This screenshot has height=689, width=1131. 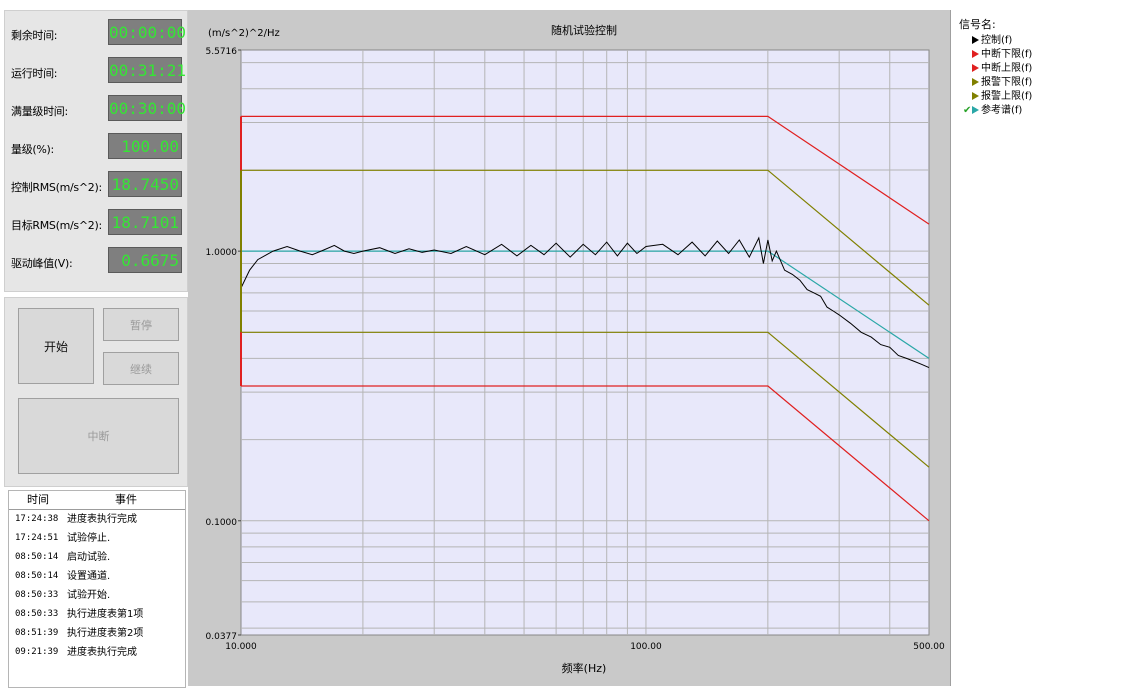 I want to click on legend-item: 报警上限(f), so click(x=997, y=97).